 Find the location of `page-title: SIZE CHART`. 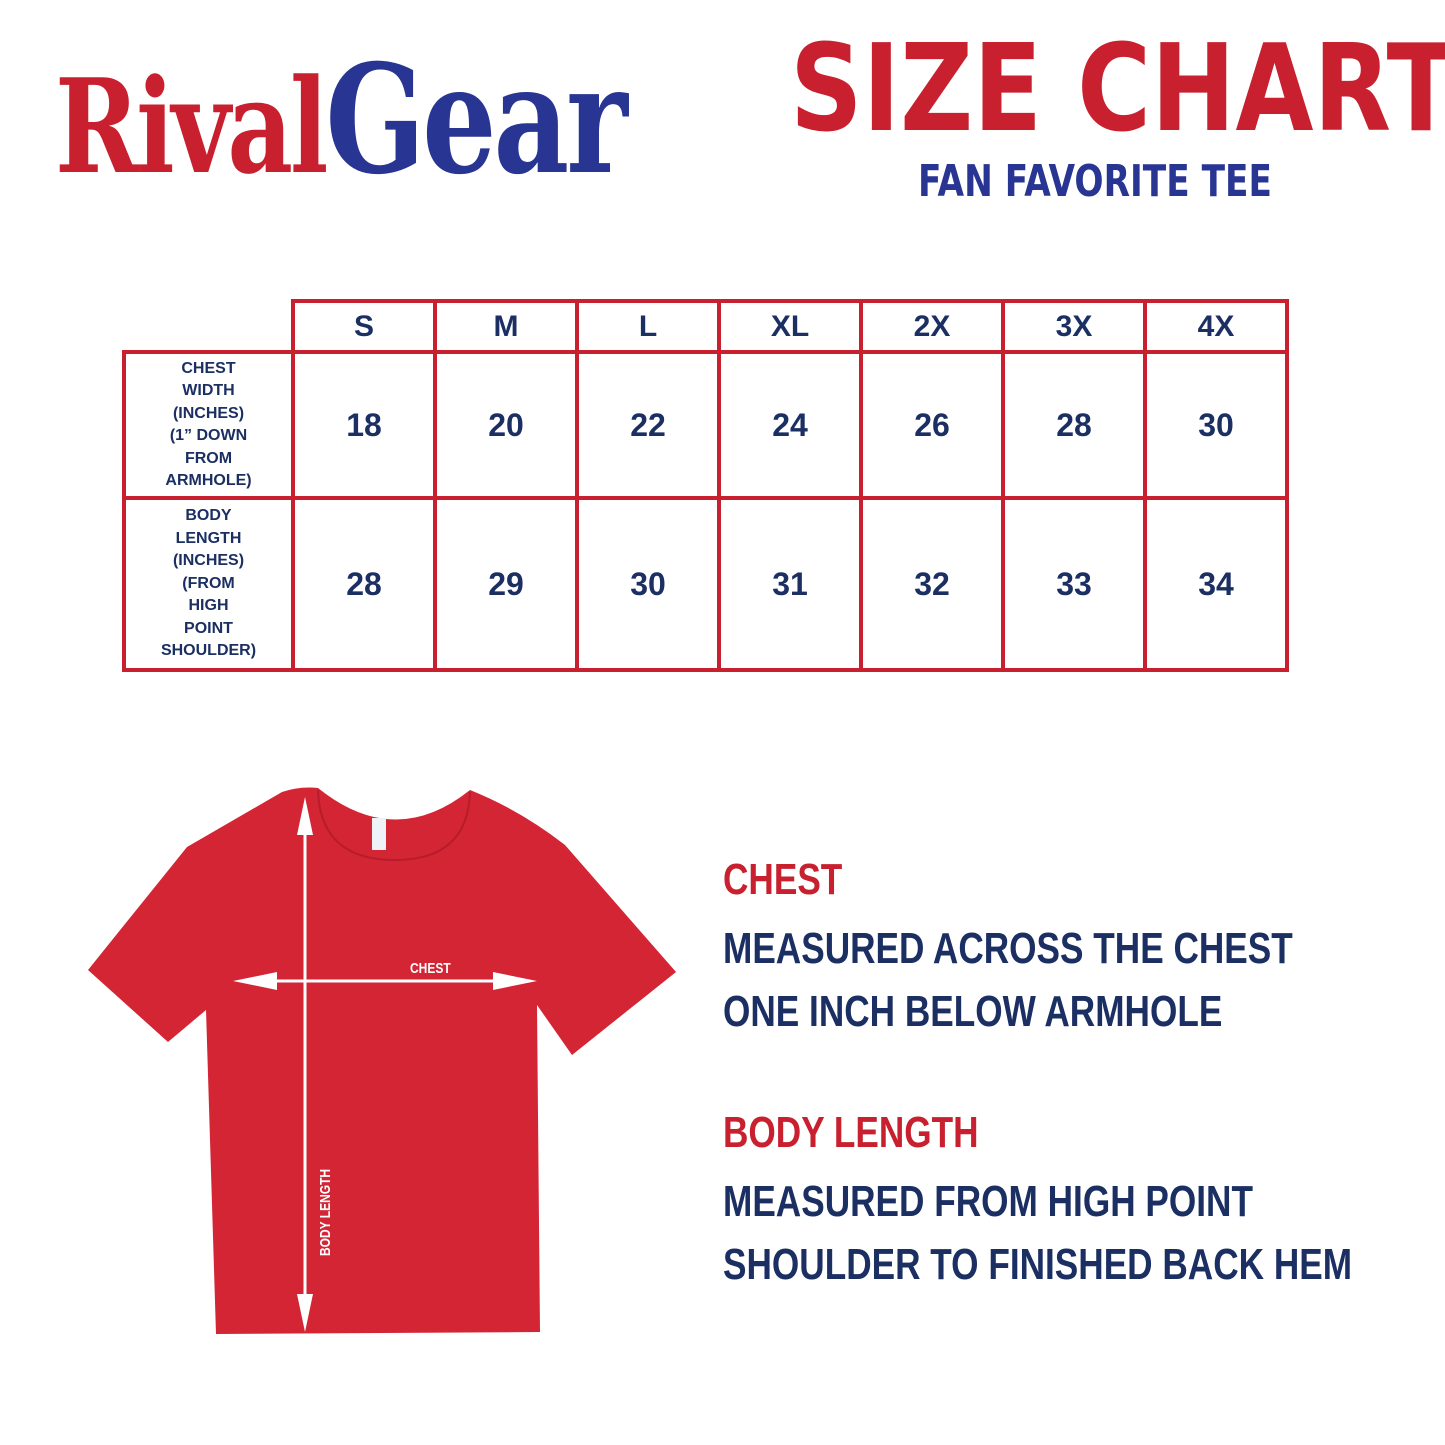

page-title: SIZE CHART is located at coordinates (1117, 89).